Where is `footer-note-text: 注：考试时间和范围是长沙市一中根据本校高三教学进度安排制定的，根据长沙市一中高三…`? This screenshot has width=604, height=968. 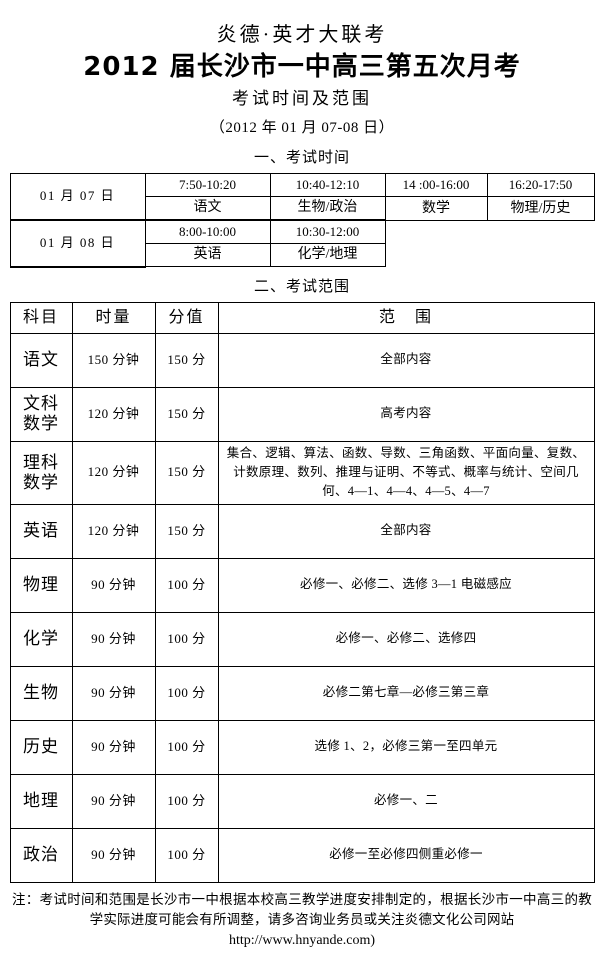 footer-note-text: 注：考试时间和范围是长沙市一中根据本校高三教学进度安排制定的，根据长沙市一中高三… is located at coordinates (302, 909).